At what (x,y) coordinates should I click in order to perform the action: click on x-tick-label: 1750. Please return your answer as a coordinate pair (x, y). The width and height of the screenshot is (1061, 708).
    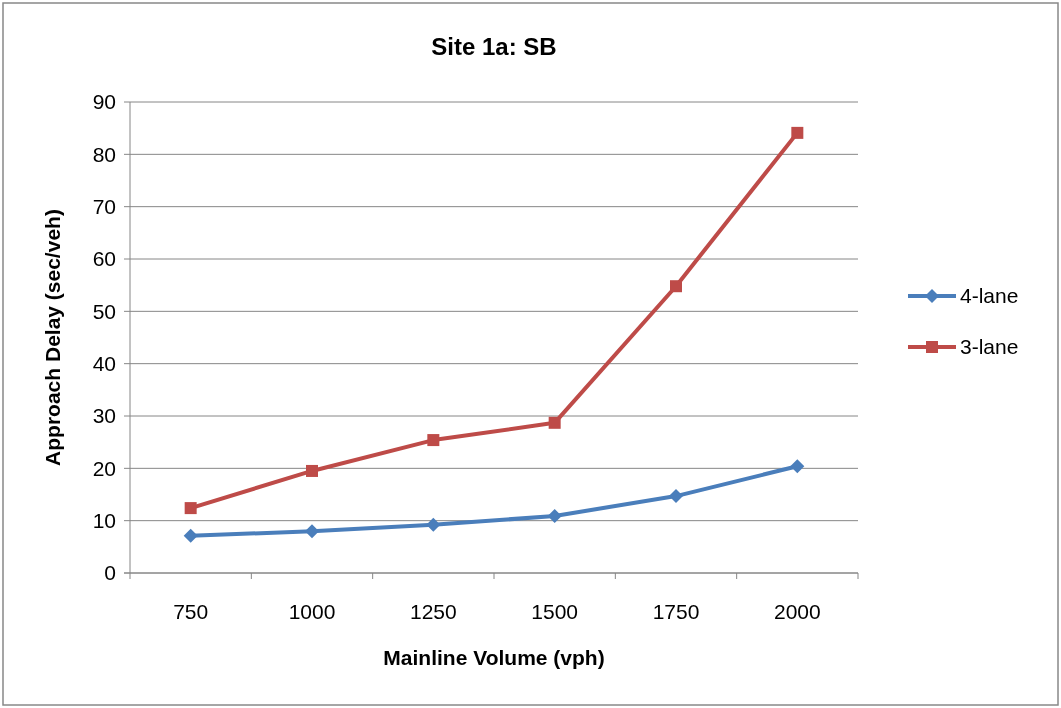
    Looking at the image, I should click on (676, 611).